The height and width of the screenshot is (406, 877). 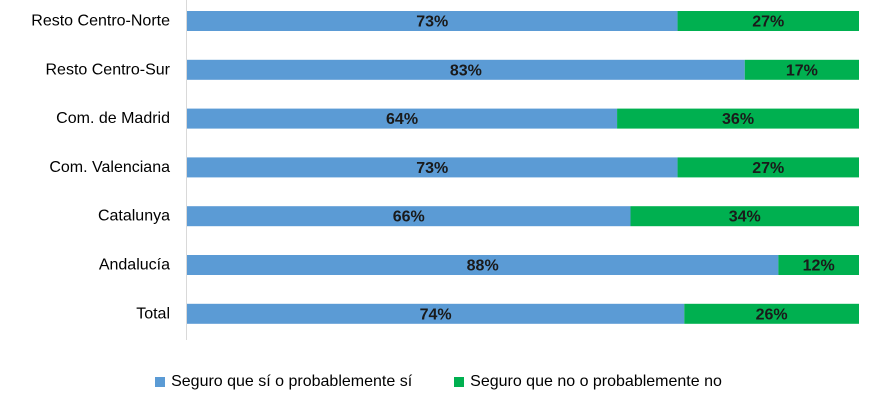 I want to click on bar-resto-centro-norte-no, so click(x=768, y=21).